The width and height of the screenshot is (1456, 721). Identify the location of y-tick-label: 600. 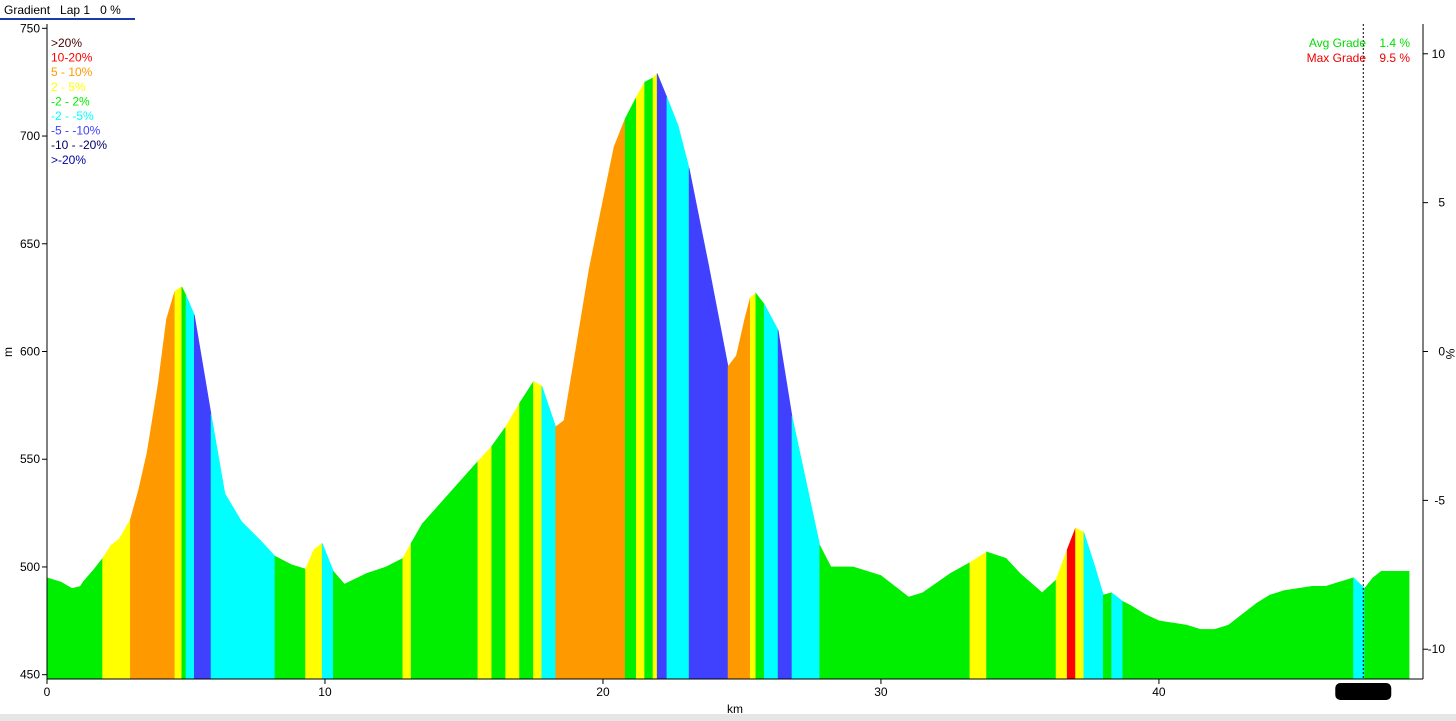
(30, 352).